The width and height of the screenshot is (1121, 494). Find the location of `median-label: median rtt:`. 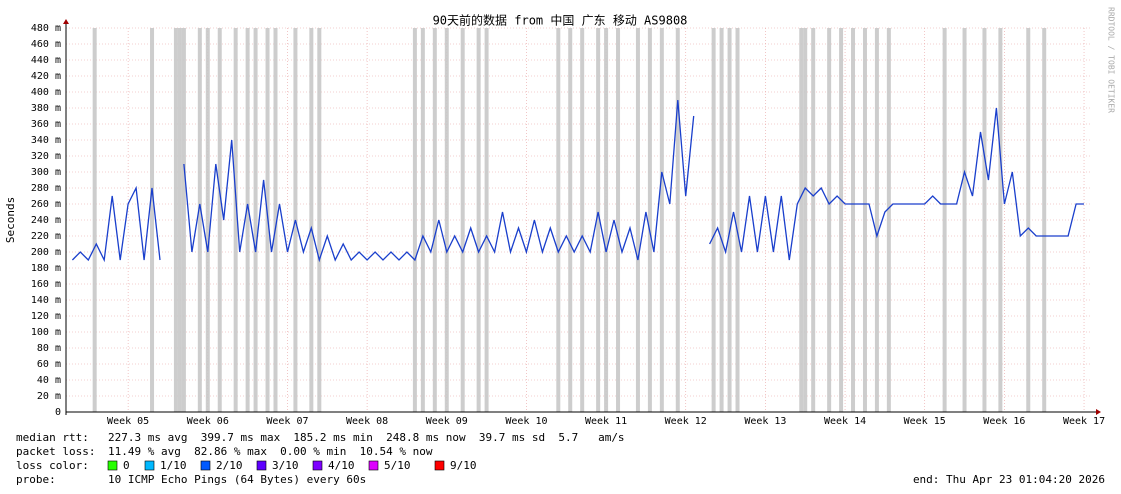

median-label: median rtt: is located at coordinates (52, 437).